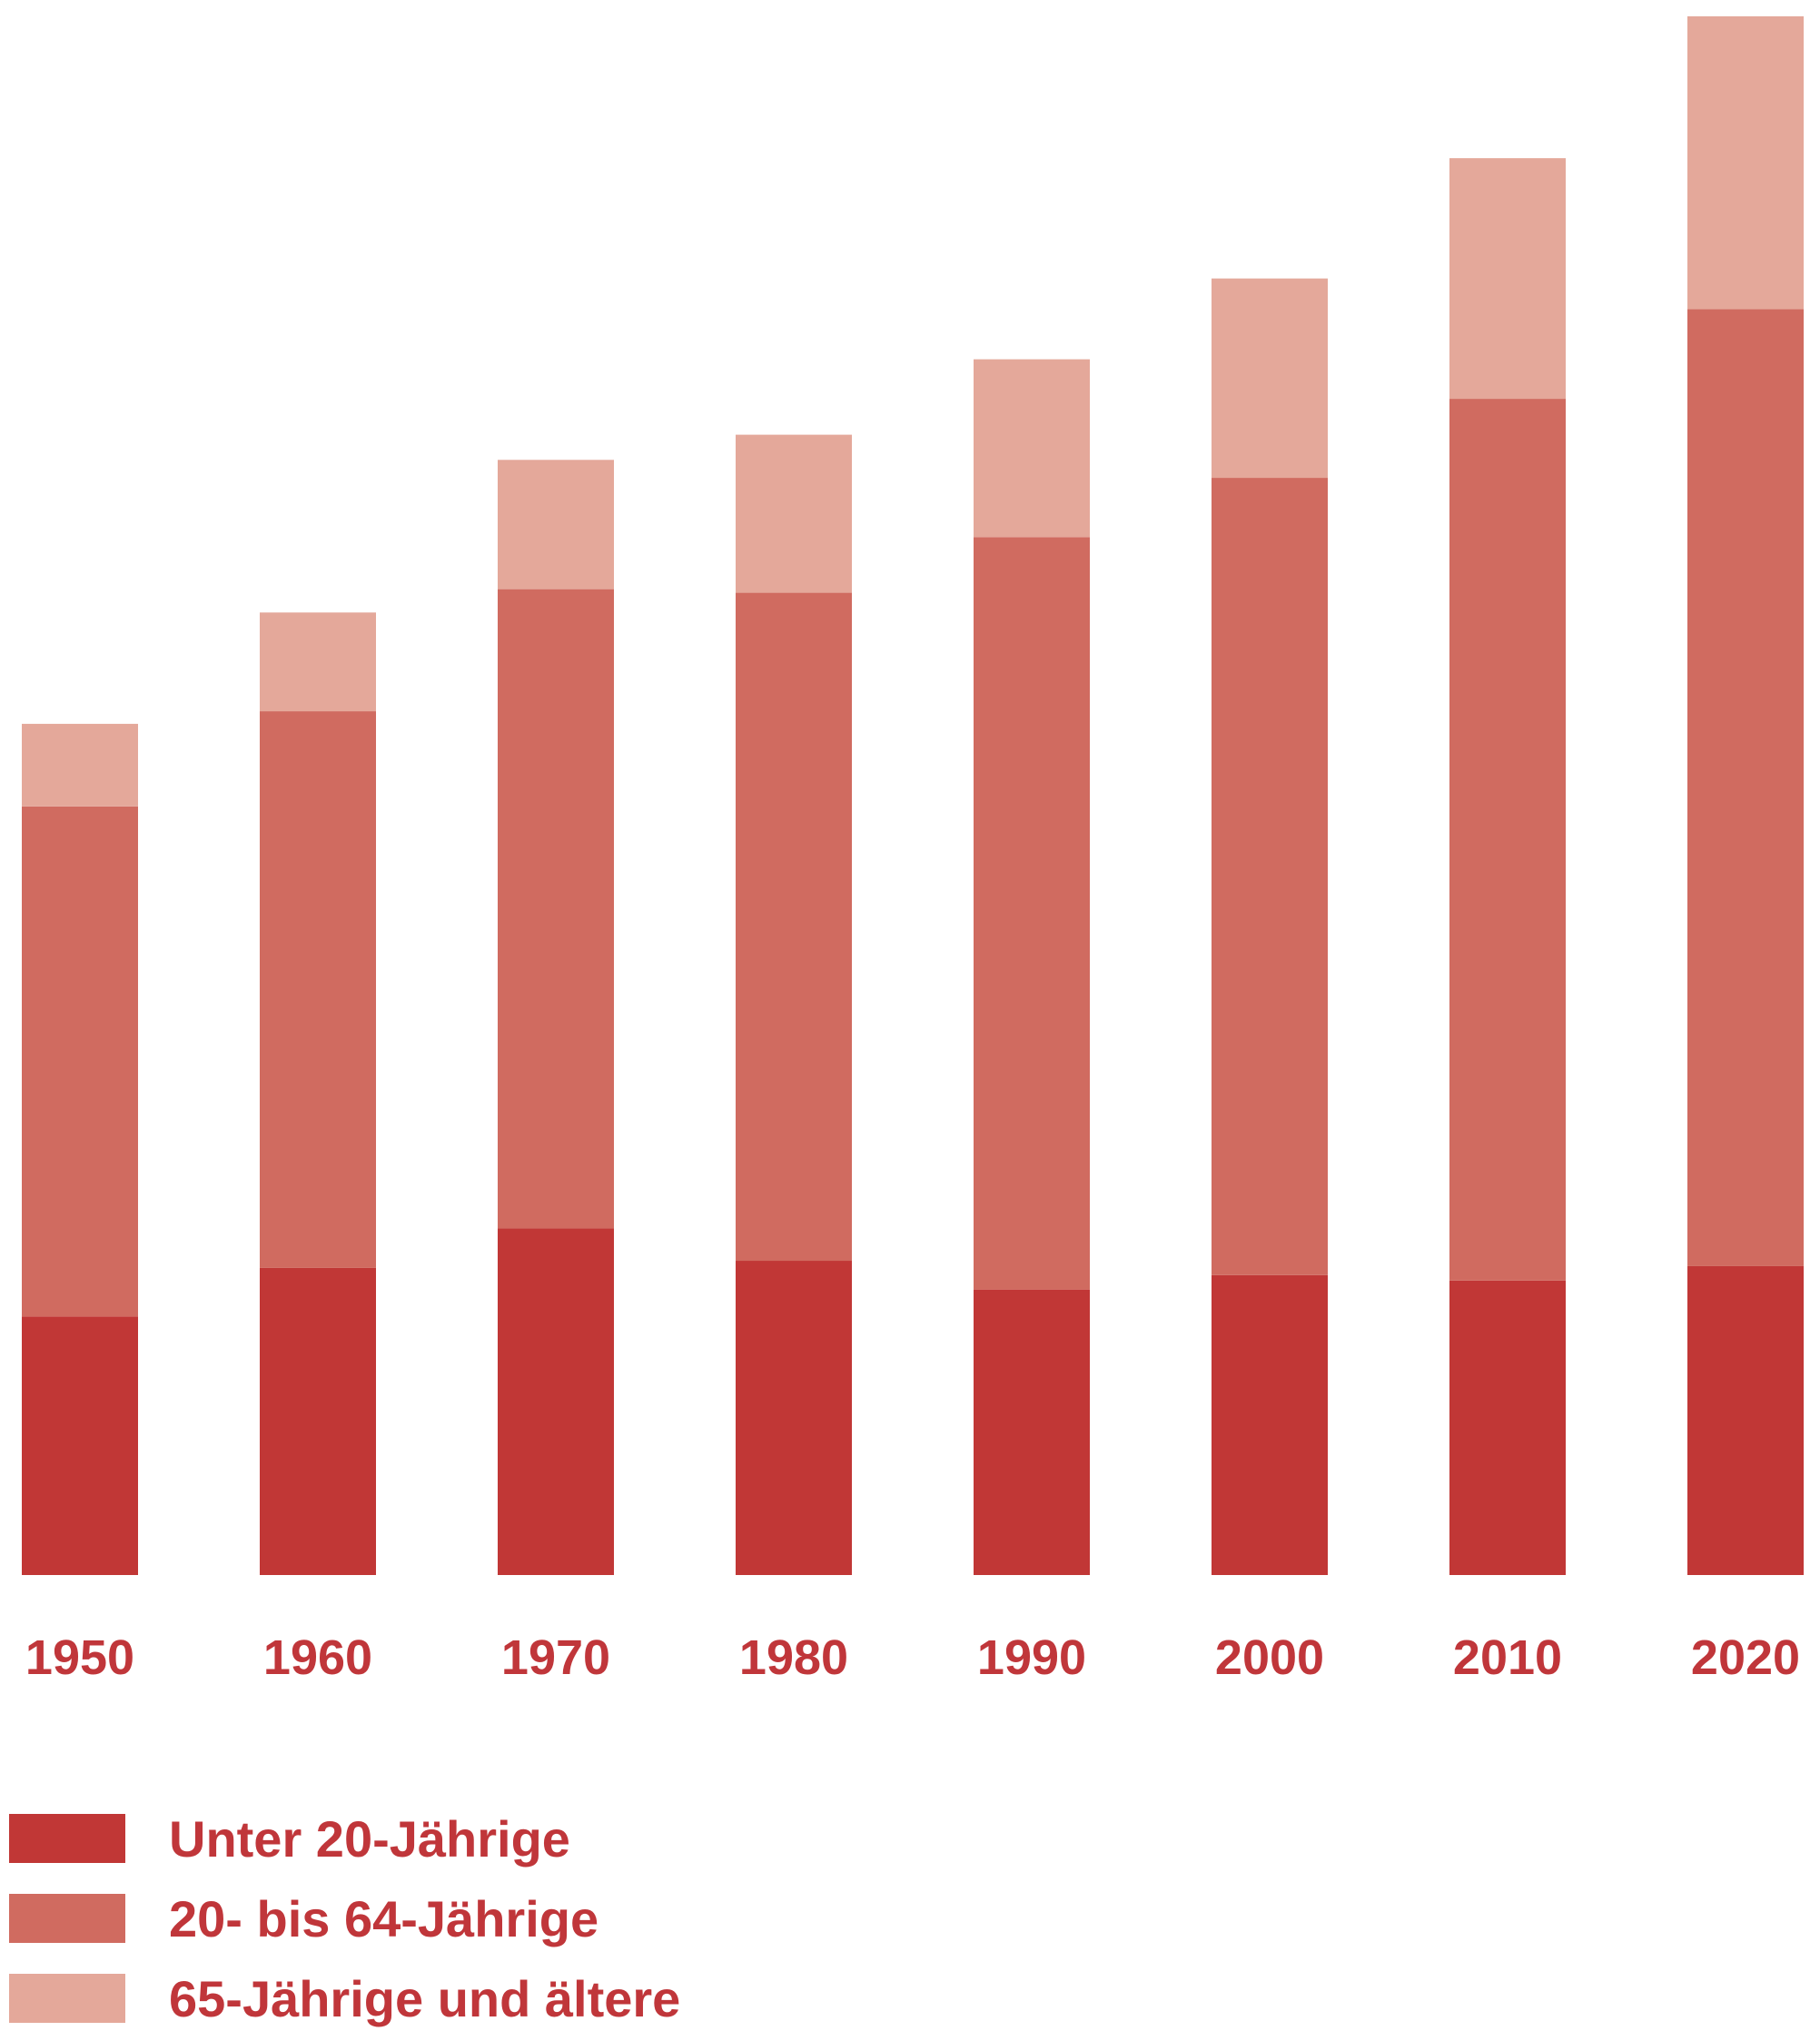  What do you see at coordinates (794, 1657) in the screenshot?
I see `x-tick-label-1980: 1980` at bounding box center [794, 1657].